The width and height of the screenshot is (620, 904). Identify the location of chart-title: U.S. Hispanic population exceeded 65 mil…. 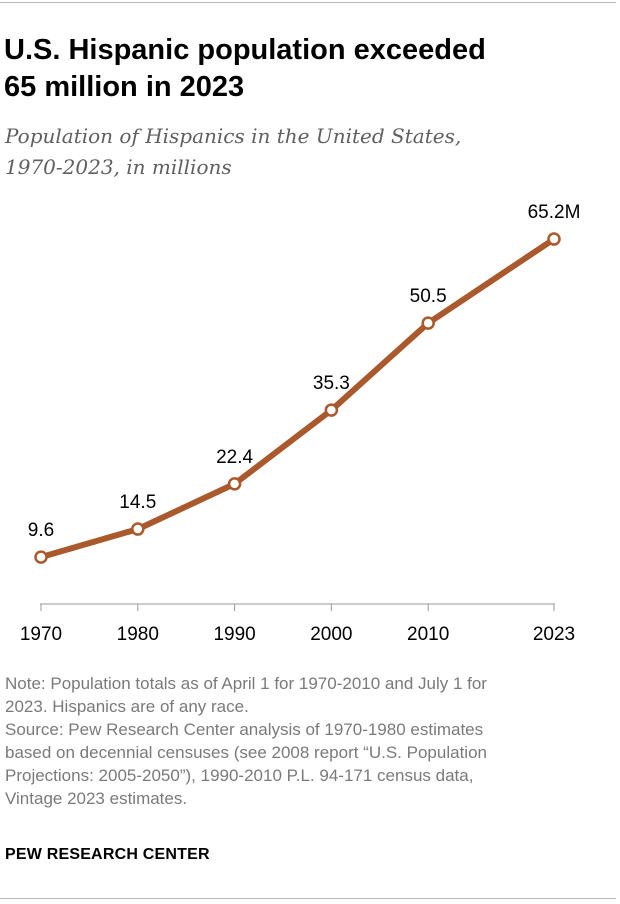
(304, 69).